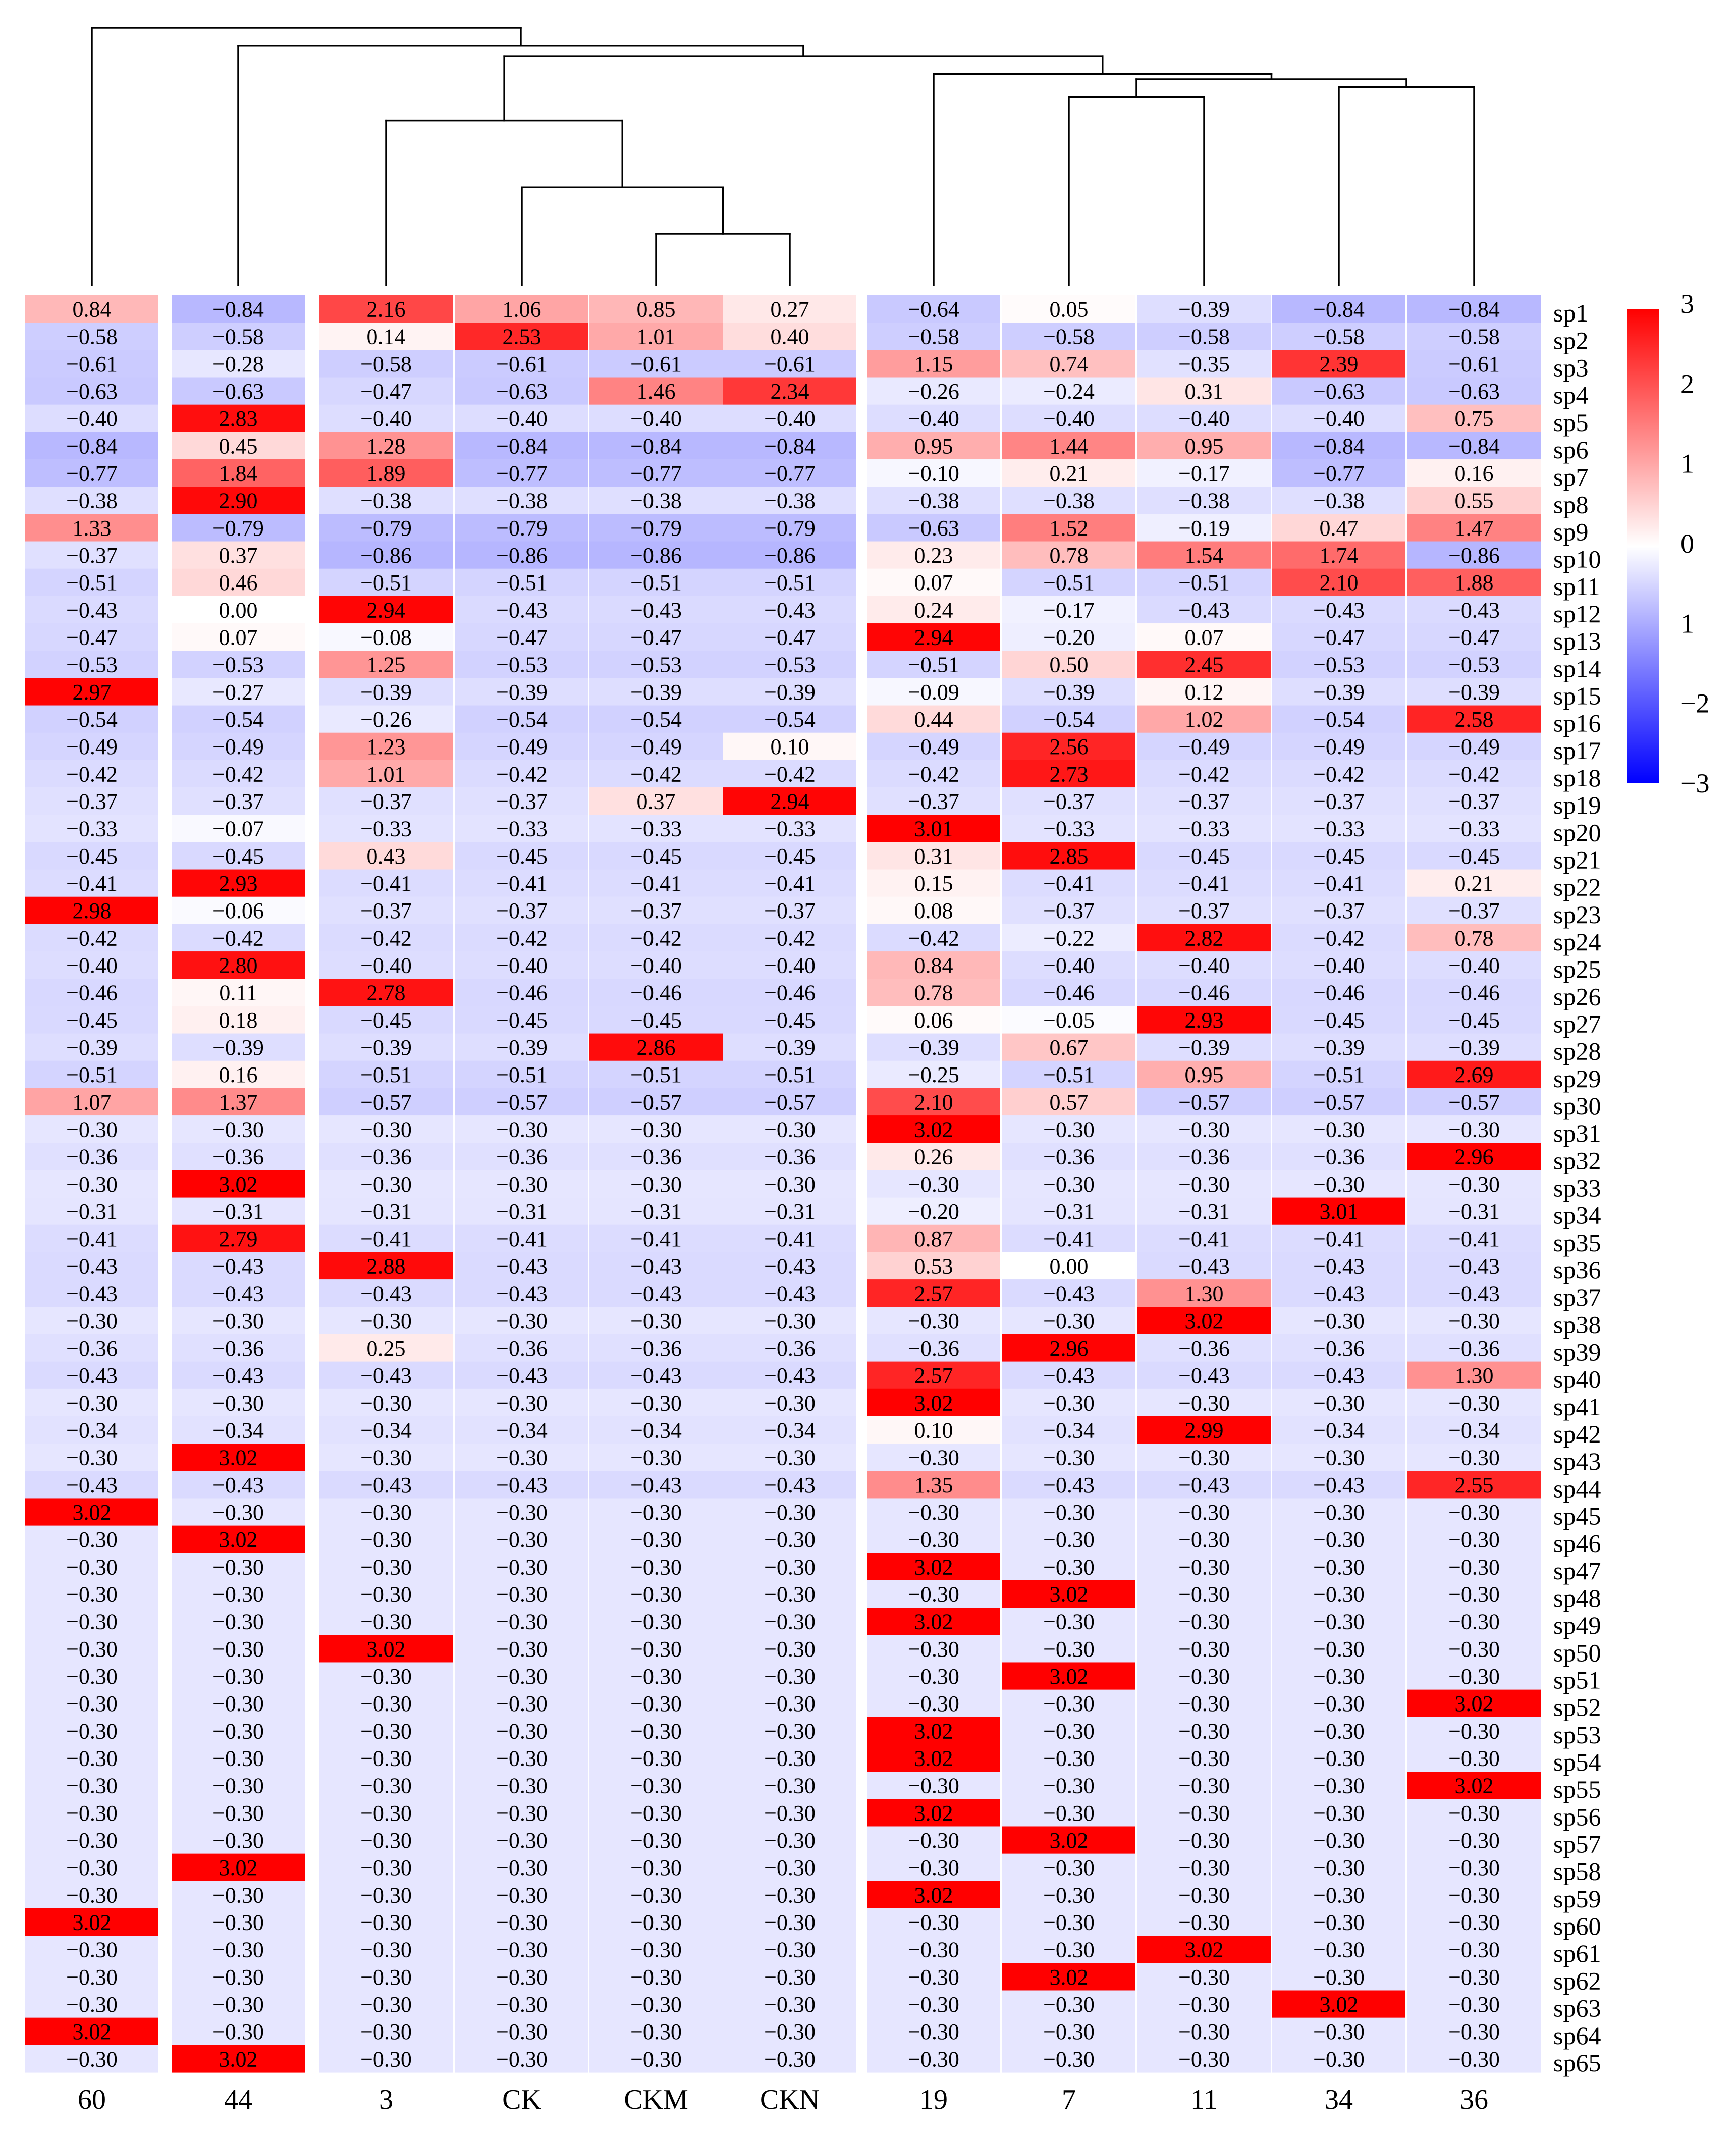  Describe the element at coordinates (933, 1047) in the screenshot. I see `cell-value: −0.39` at that location.